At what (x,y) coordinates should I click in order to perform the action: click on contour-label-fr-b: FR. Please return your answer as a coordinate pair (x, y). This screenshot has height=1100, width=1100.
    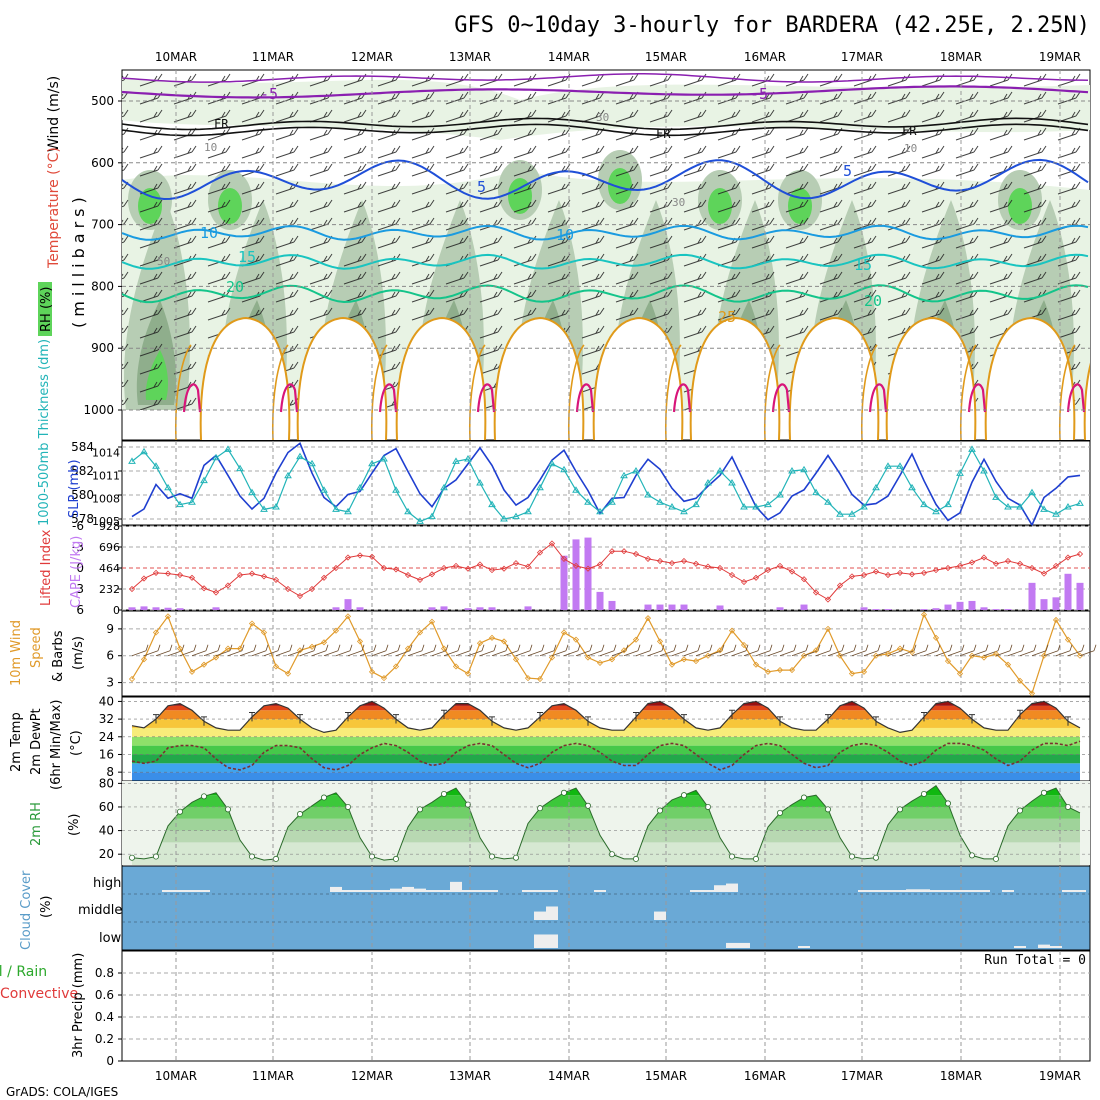
    Looking at the image, I should click on (663, 134).